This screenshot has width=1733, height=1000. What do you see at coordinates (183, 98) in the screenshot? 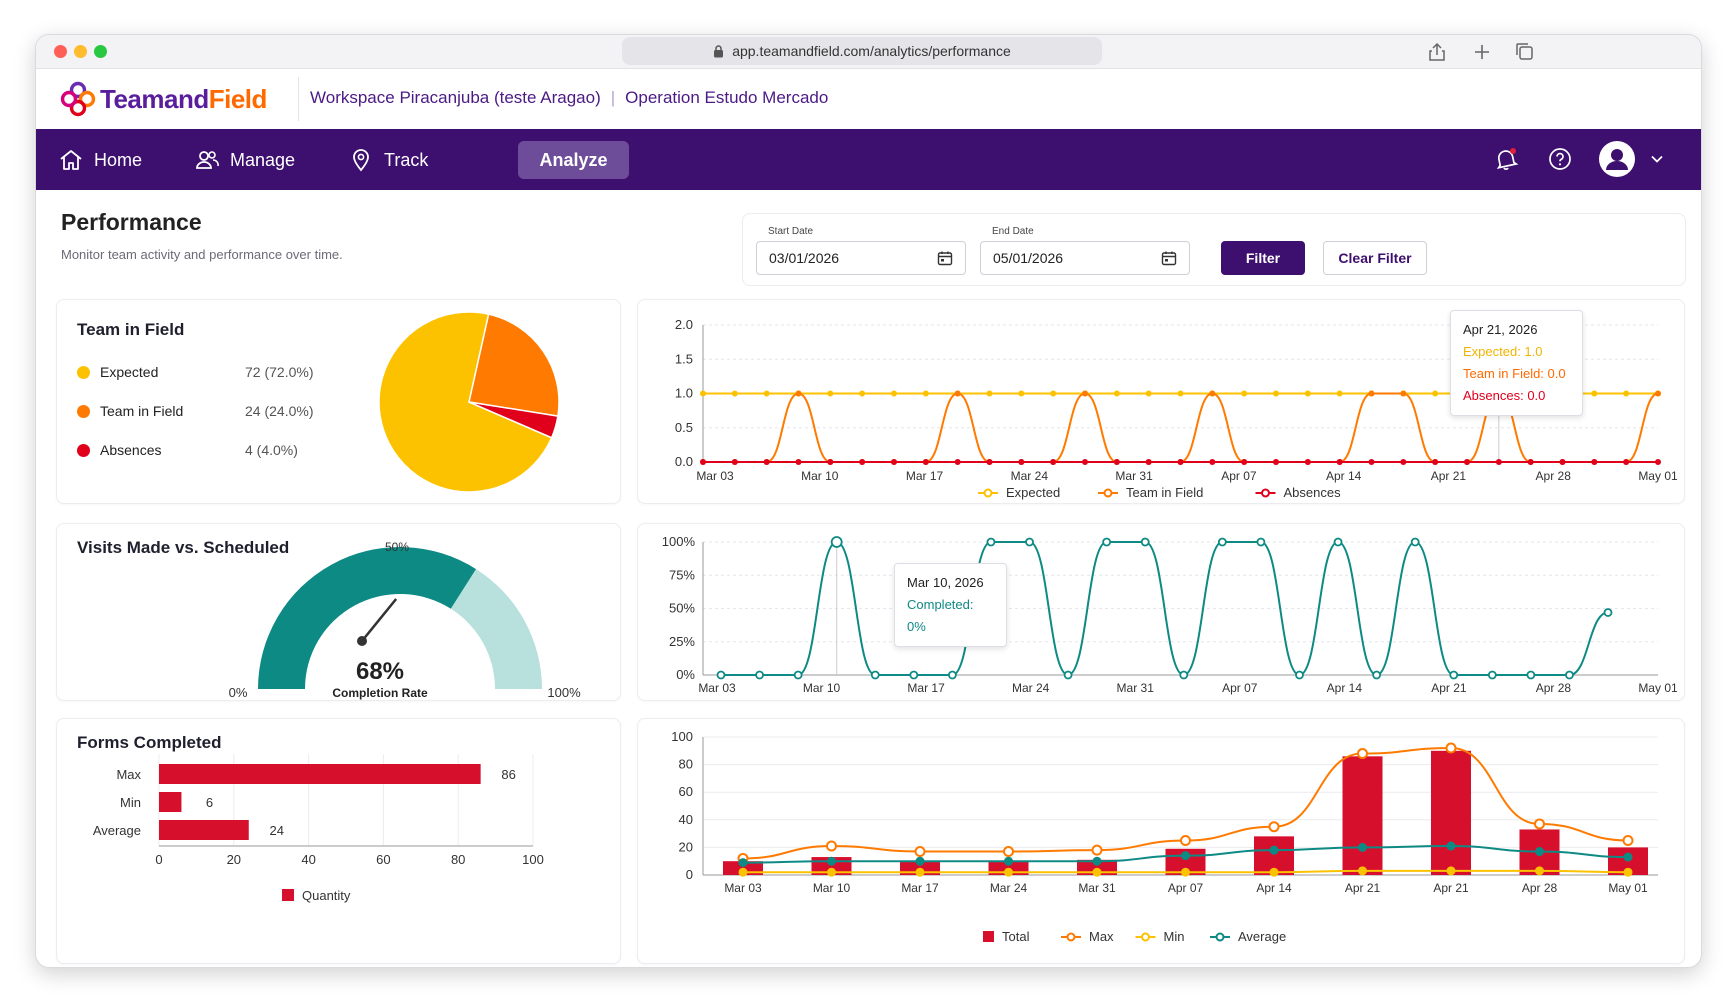
I see `logo-text: TeamandField` at bounding box center [183, 98].